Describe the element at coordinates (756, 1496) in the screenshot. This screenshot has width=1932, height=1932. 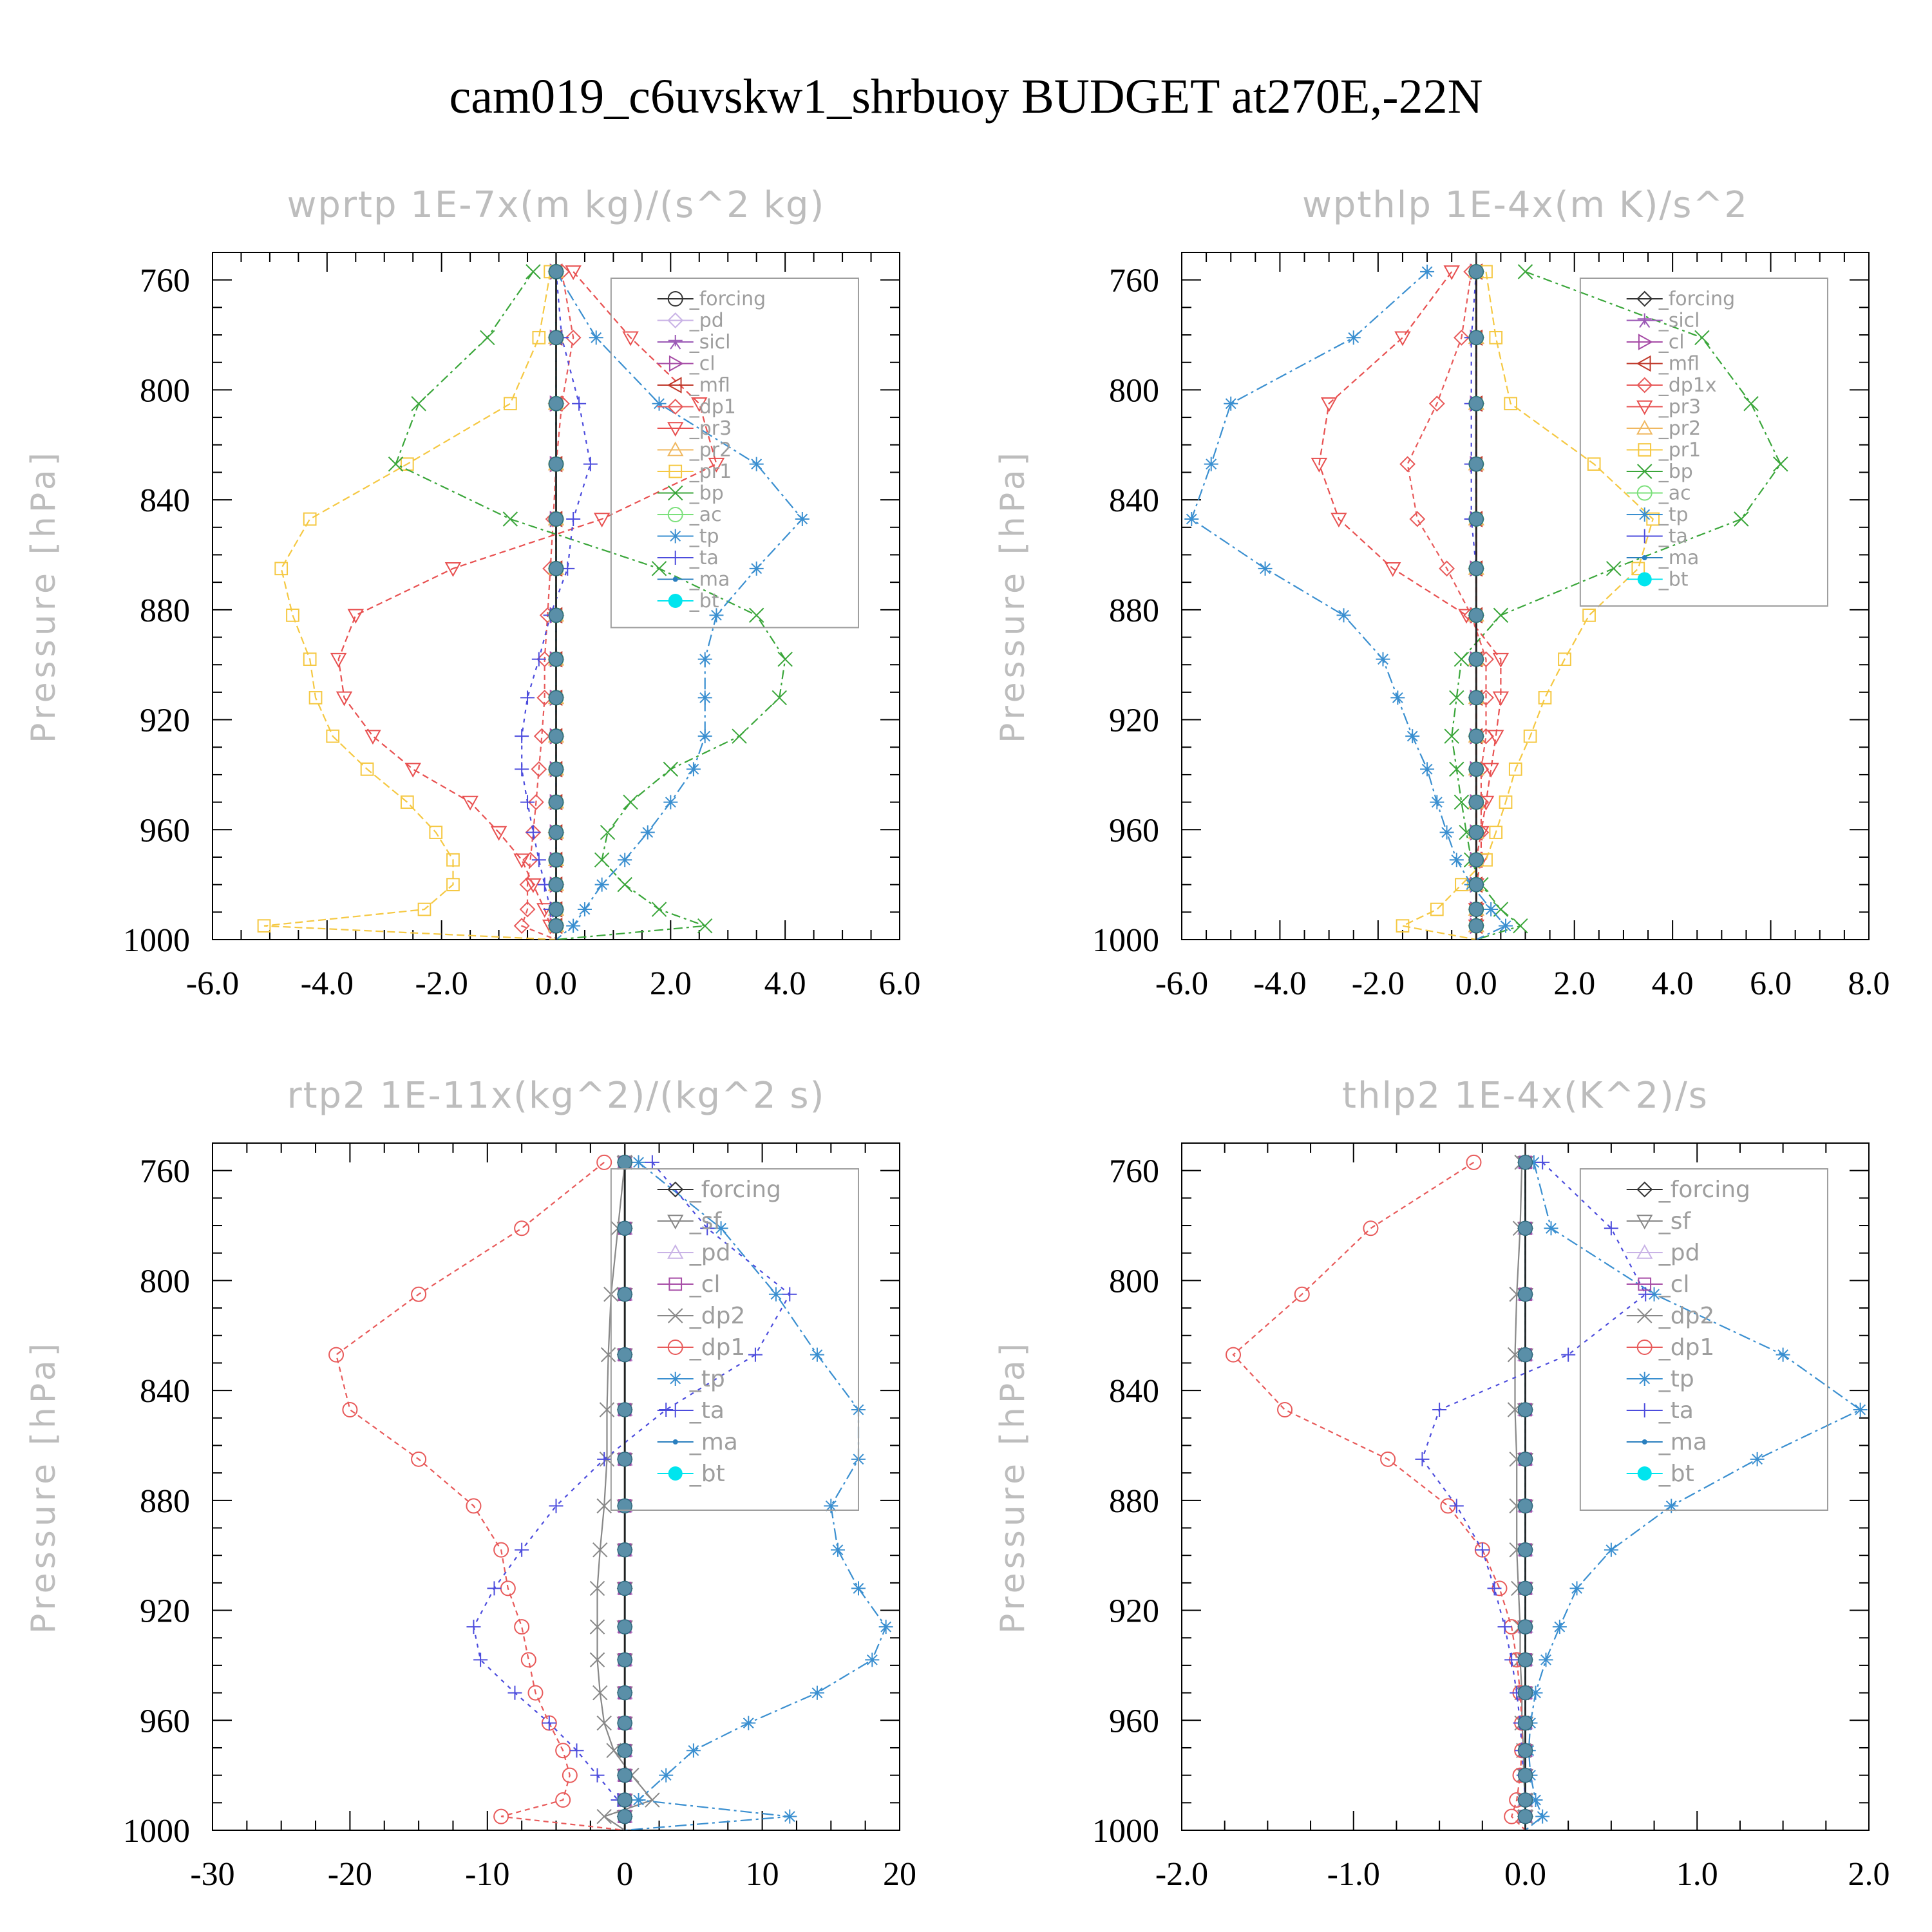
I see `series-line-tp` at that location.